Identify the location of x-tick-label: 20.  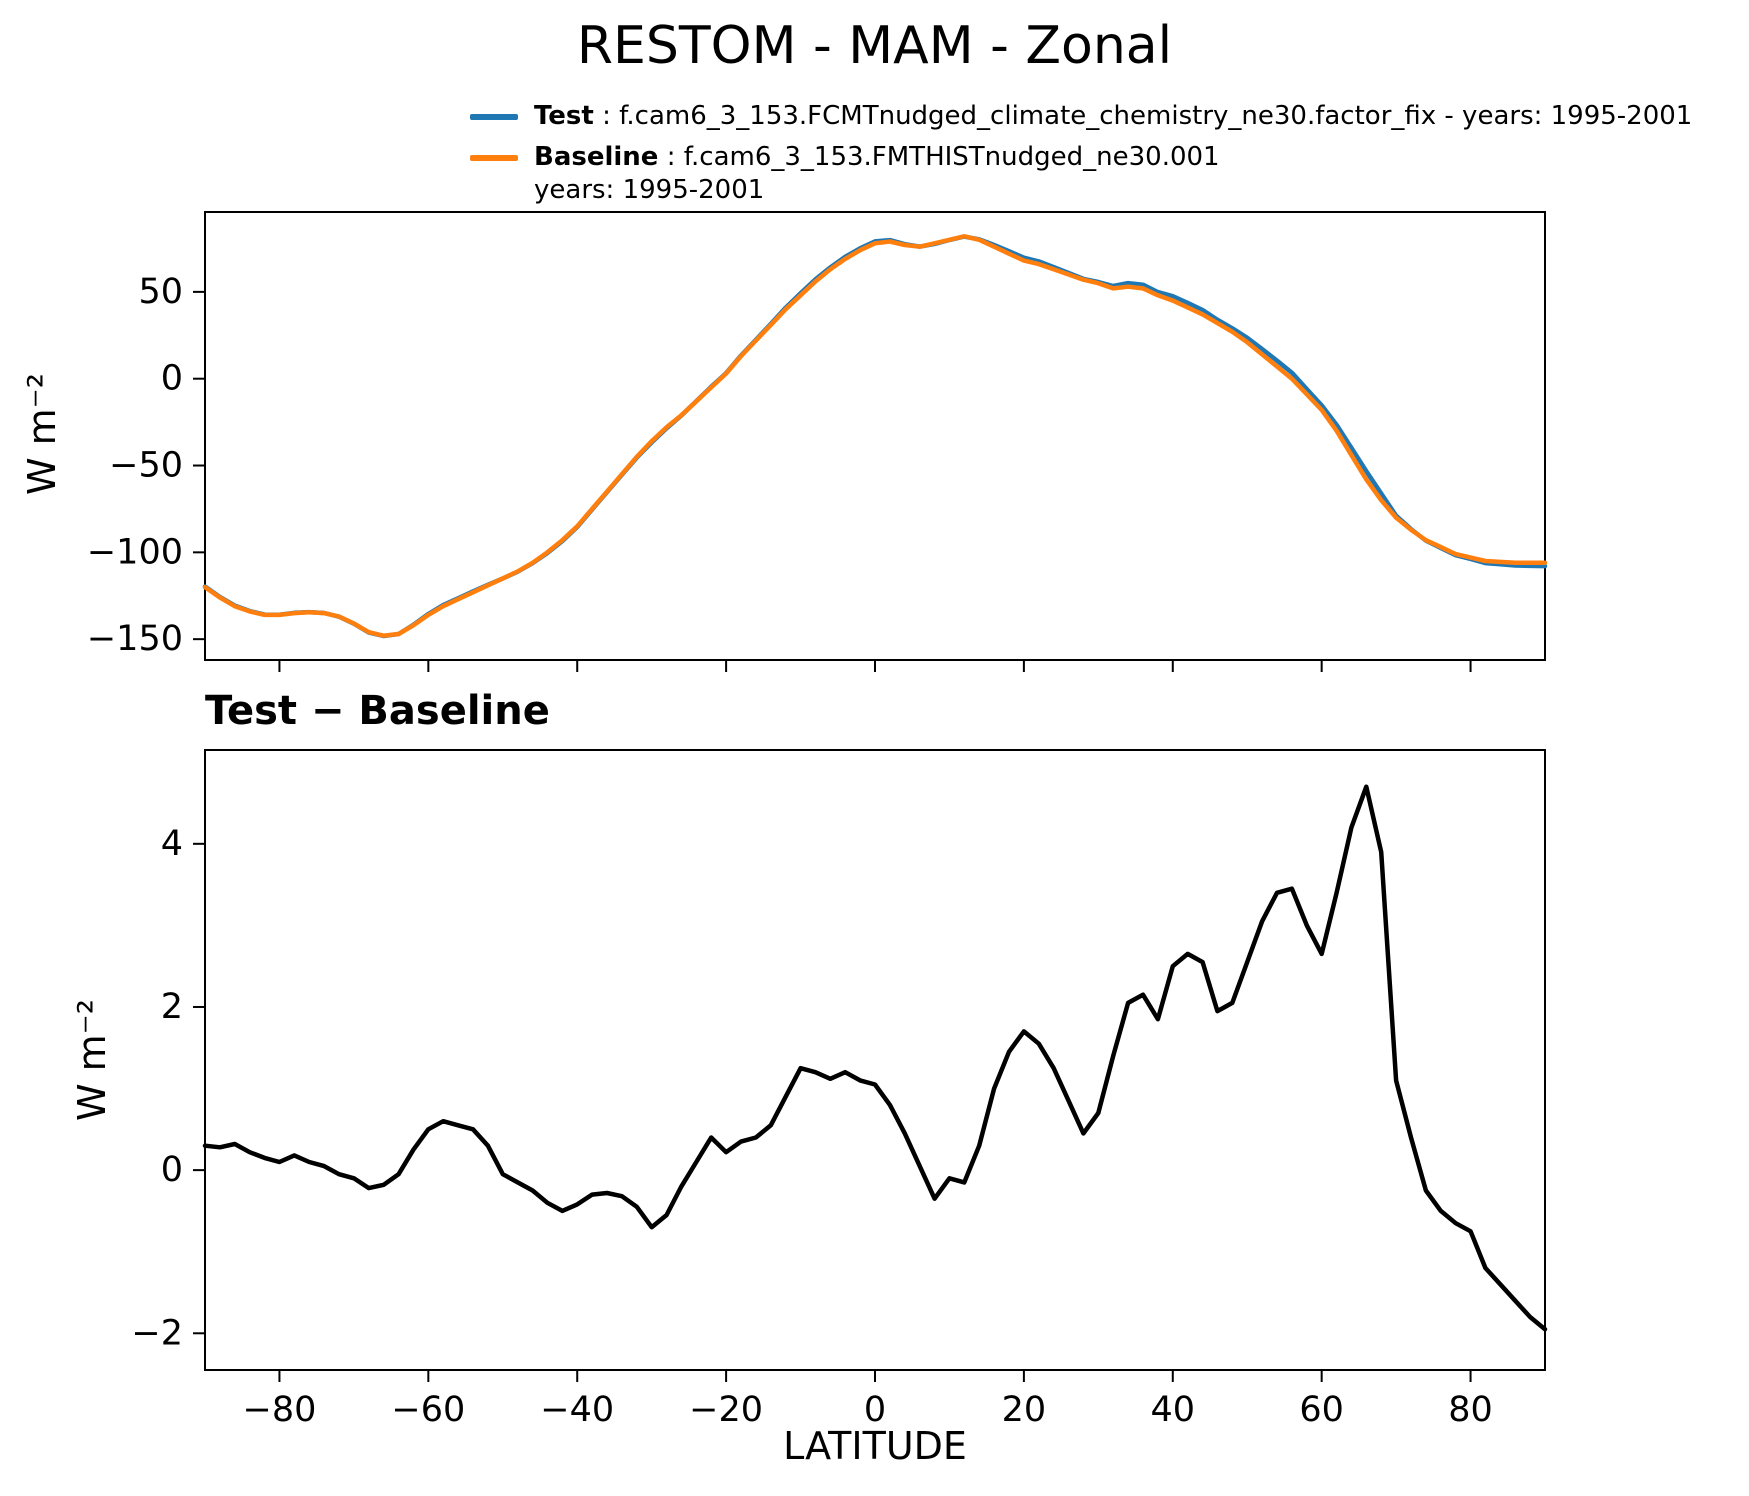
(1024, 1410).